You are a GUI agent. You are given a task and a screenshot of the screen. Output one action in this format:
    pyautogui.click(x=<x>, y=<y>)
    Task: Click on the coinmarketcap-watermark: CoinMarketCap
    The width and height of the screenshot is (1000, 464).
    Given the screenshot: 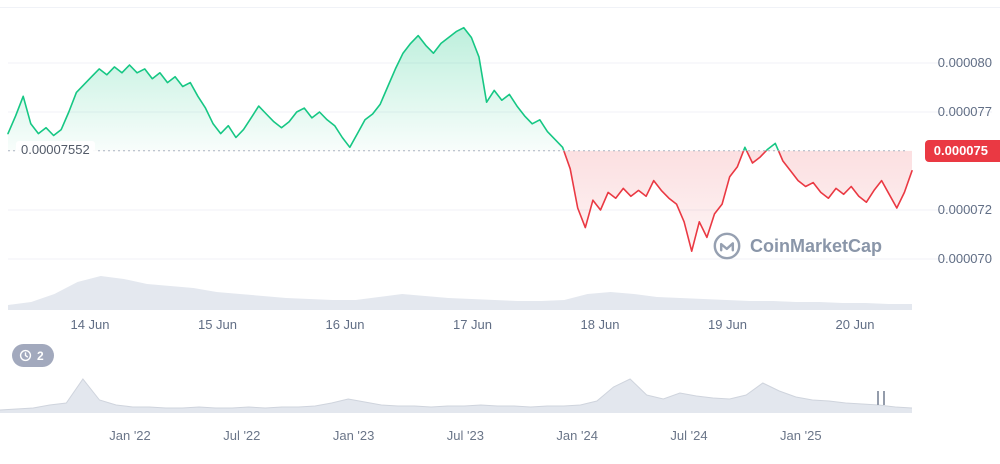 What is the action you would take?
    pyautogui.click(x=797, y=246)
    